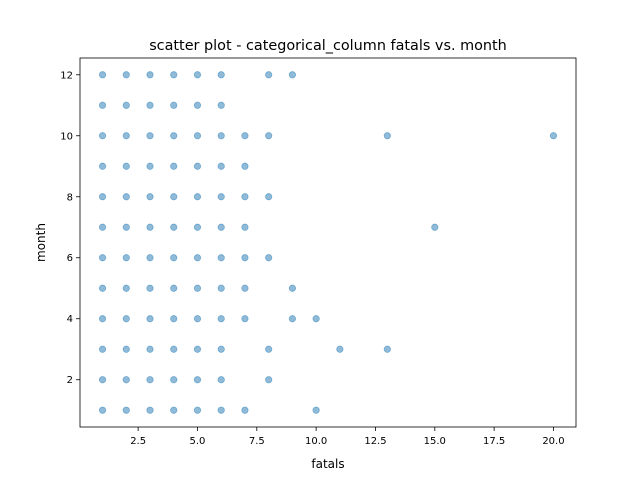 The image size is (640, 480). I want to click on y-tick-label: 10, so click(66, 136).